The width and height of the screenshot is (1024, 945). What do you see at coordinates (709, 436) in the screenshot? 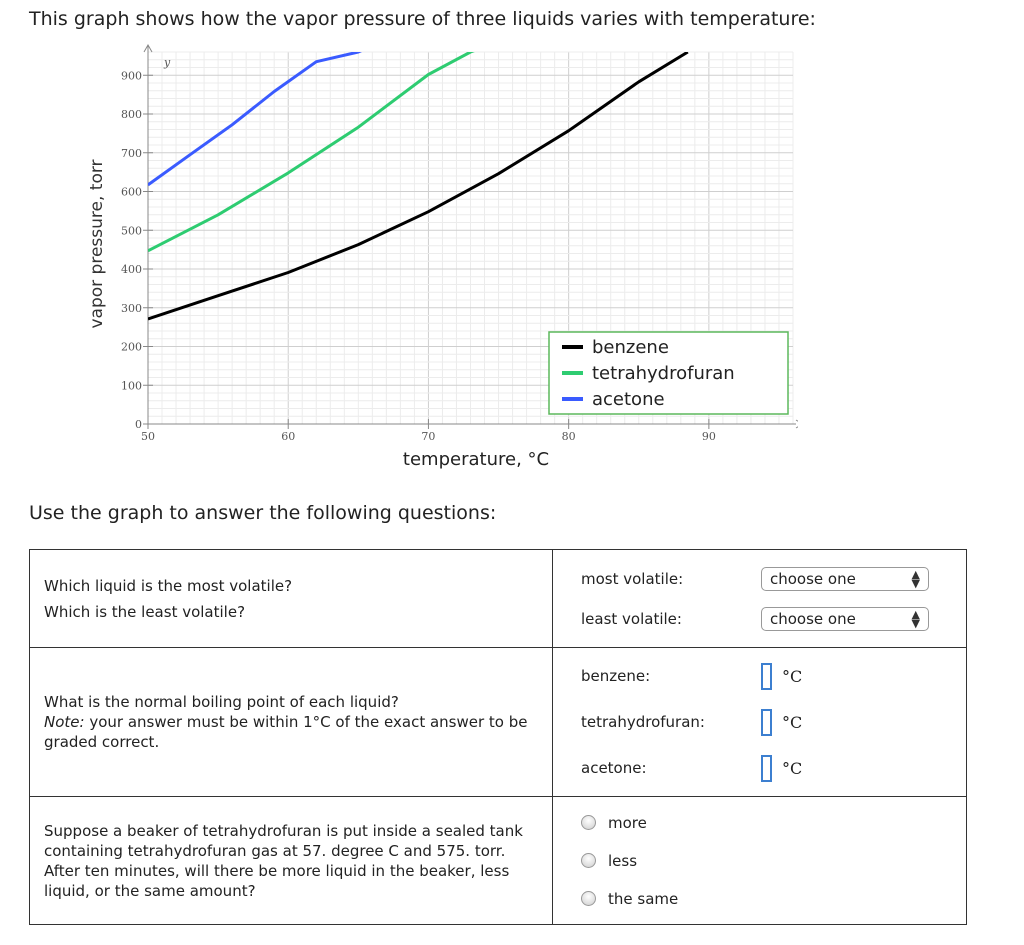
I see `x-tick-label: 90` at bounding box center [709, 436].